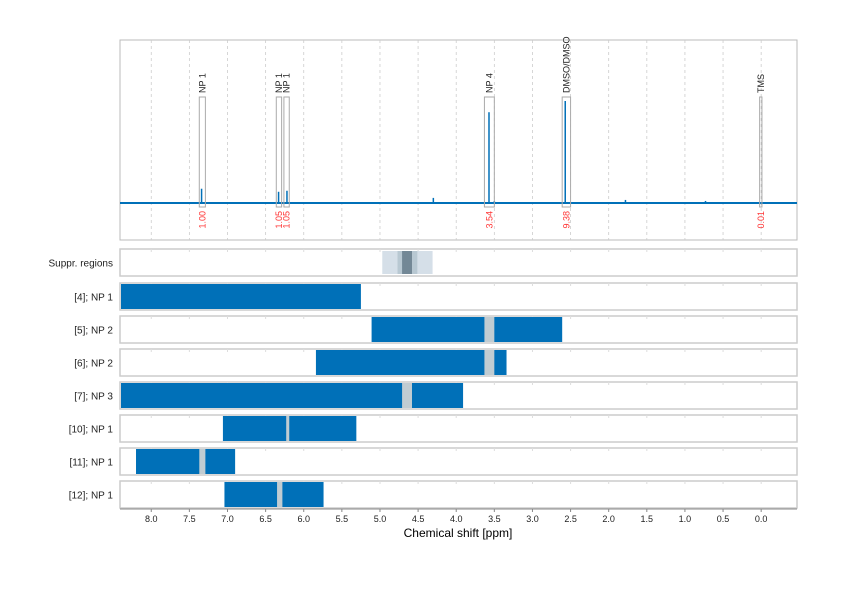 Image resolution: width=842 pixels, height=595 pixels. What do you see at coordinates (342, 519) in the screenshot?
I see `x-tick-label: 5.5` at bounding box center [342, 519].